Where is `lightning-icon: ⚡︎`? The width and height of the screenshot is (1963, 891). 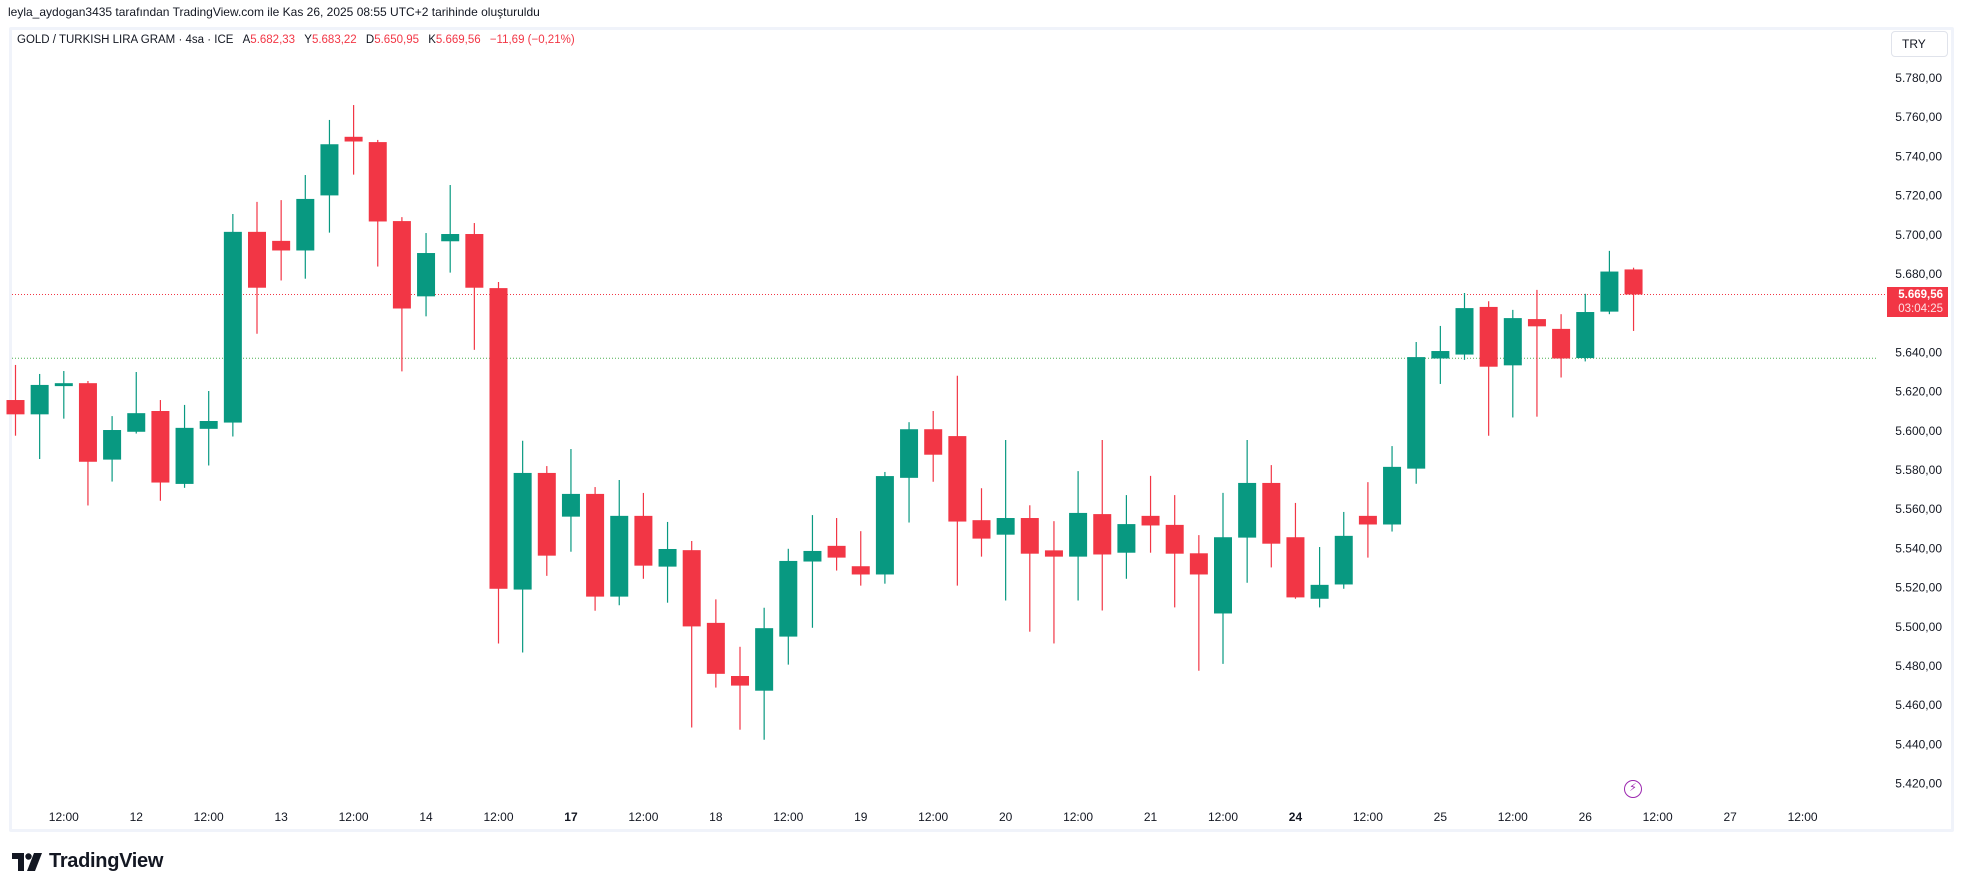 lightning-icon: ⚡︎ is located at coordinates (1633, 789).